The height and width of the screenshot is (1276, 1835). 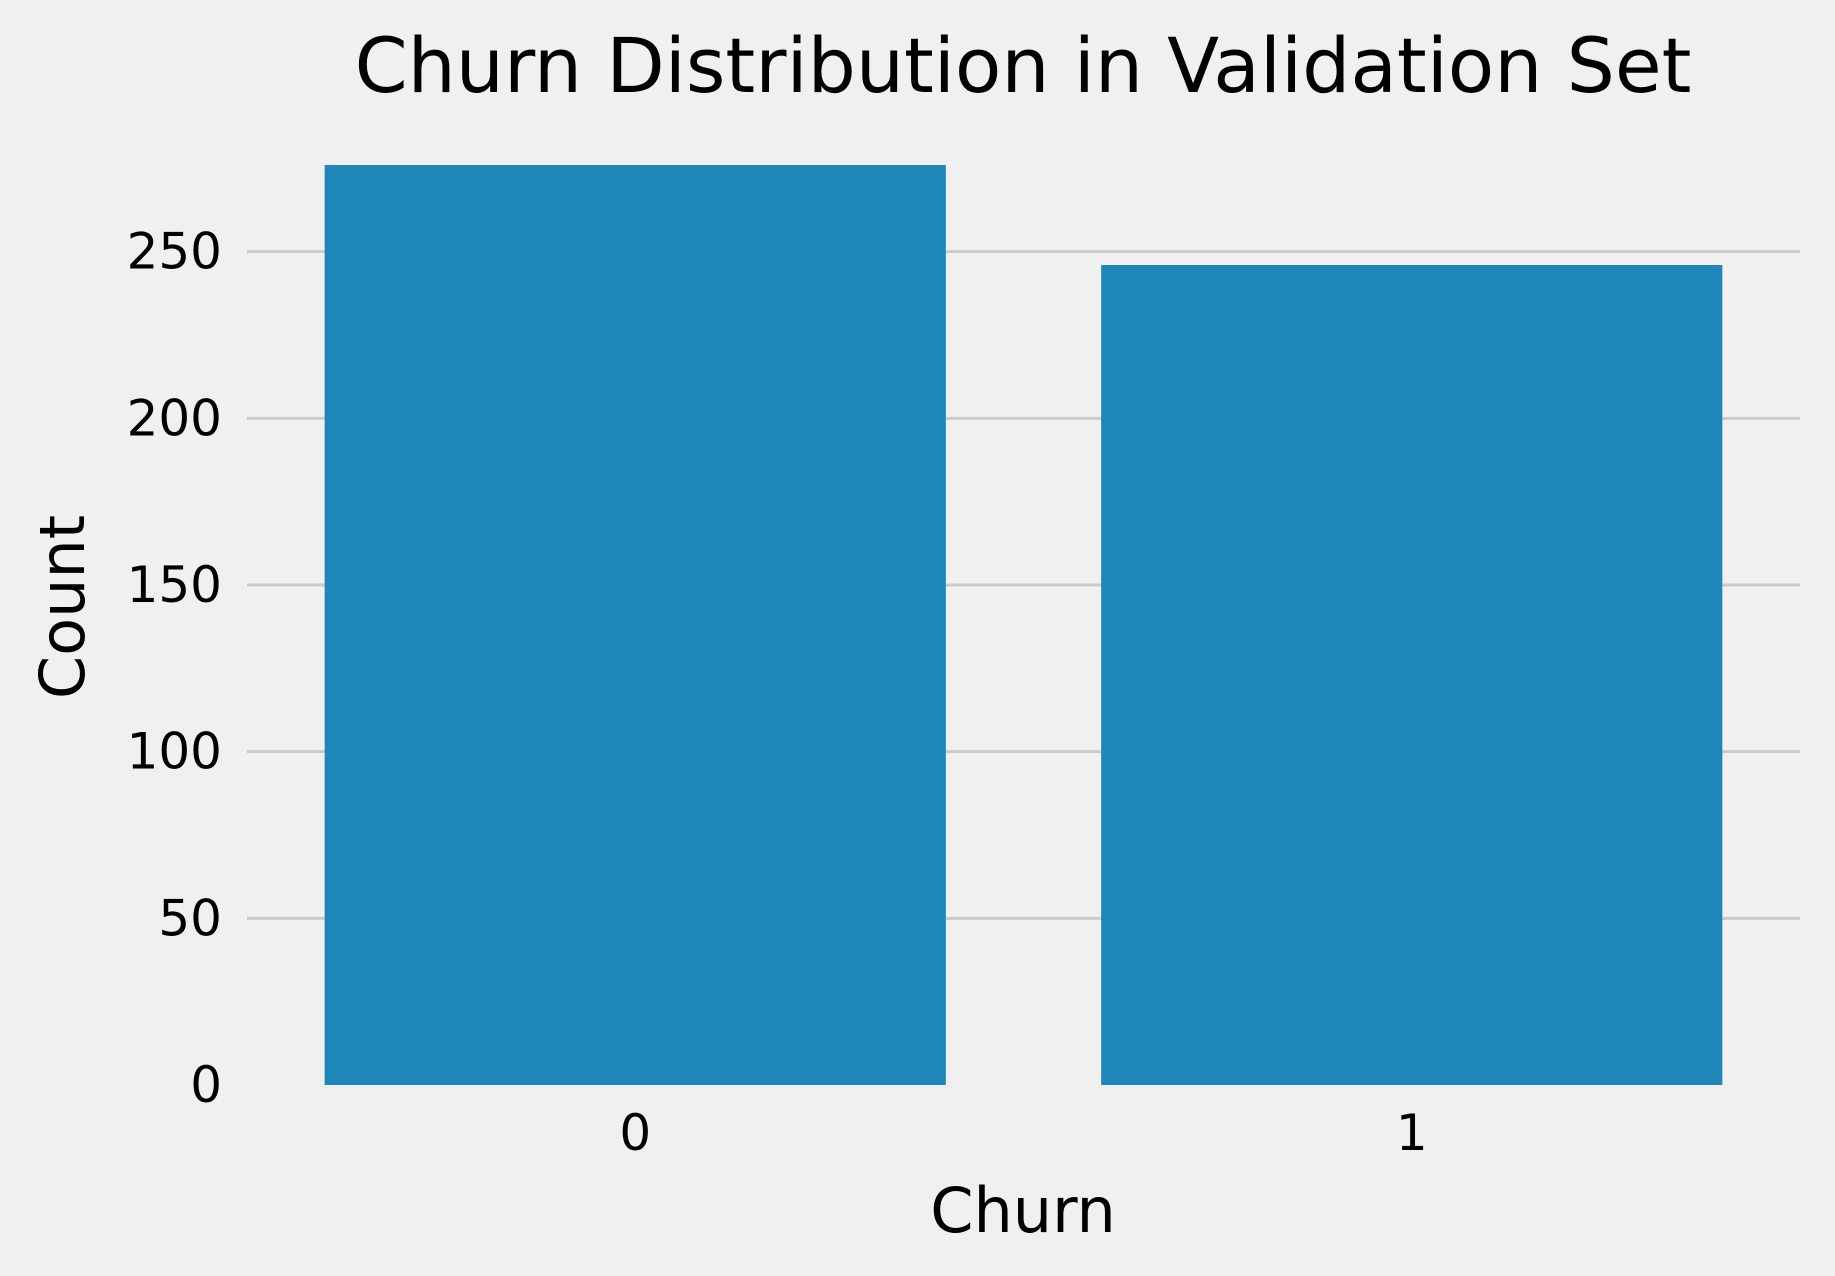 What do you see at coordinates (174, 252) in the screenshot?
I see `y-tick-label: 250` at bounding box center [174, 252].